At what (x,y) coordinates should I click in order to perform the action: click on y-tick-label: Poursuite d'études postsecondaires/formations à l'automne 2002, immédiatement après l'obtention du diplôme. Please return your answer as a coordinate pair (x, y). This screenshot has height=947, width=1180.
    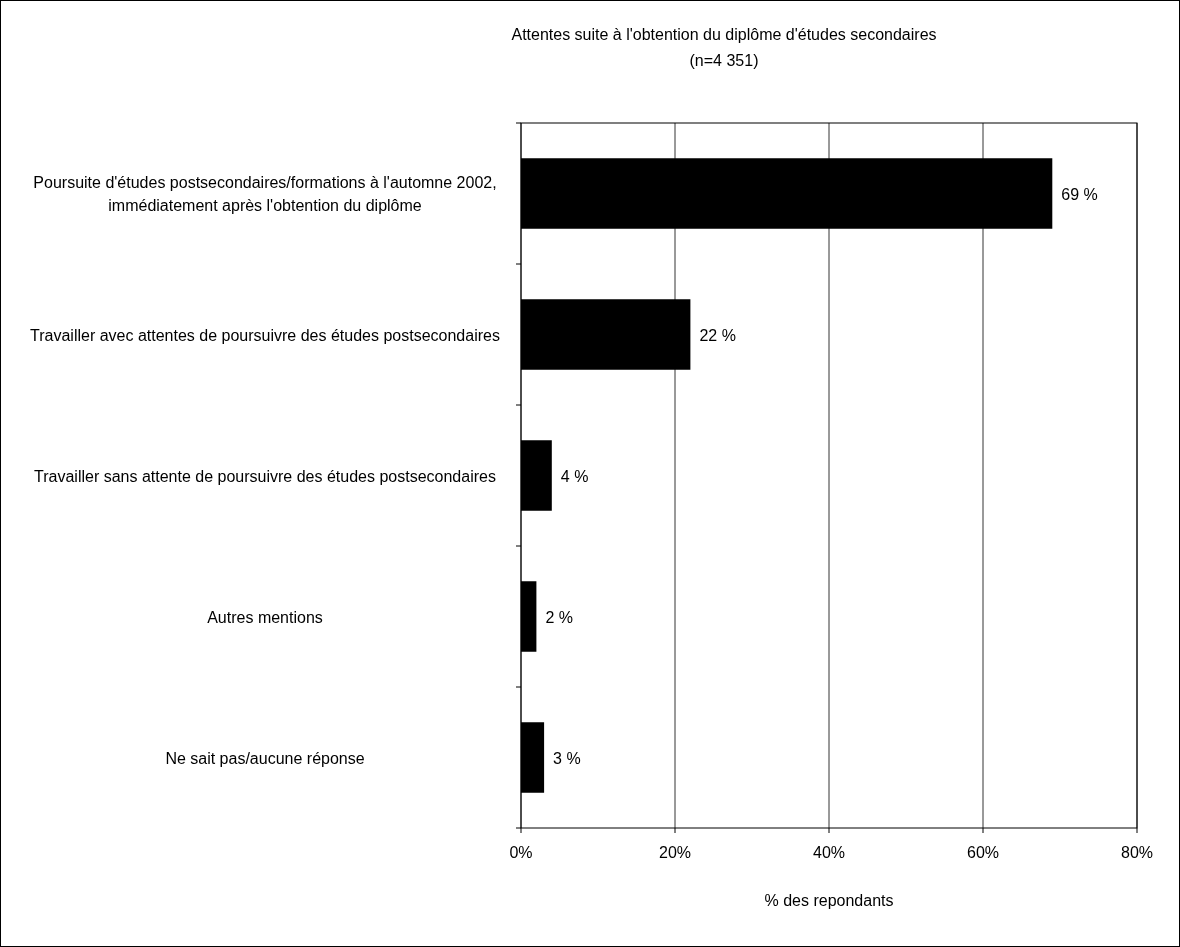
    Looking at the image, I should click on (265, 194).